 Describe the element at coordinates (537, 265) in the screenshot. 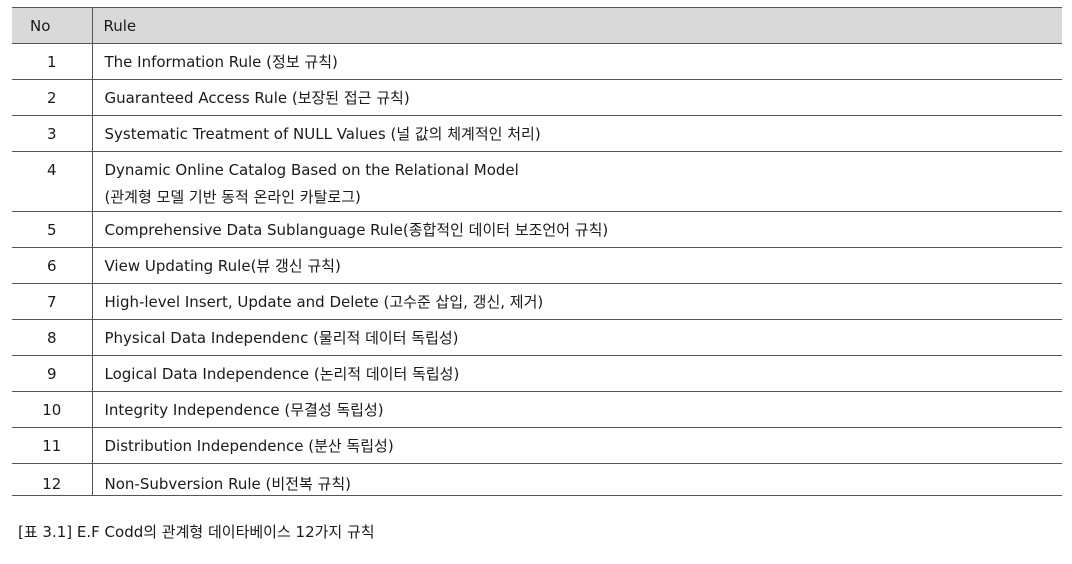

I see `table-row: 6 View Updating Rule(뷰 갱신 규칙)` at that location.